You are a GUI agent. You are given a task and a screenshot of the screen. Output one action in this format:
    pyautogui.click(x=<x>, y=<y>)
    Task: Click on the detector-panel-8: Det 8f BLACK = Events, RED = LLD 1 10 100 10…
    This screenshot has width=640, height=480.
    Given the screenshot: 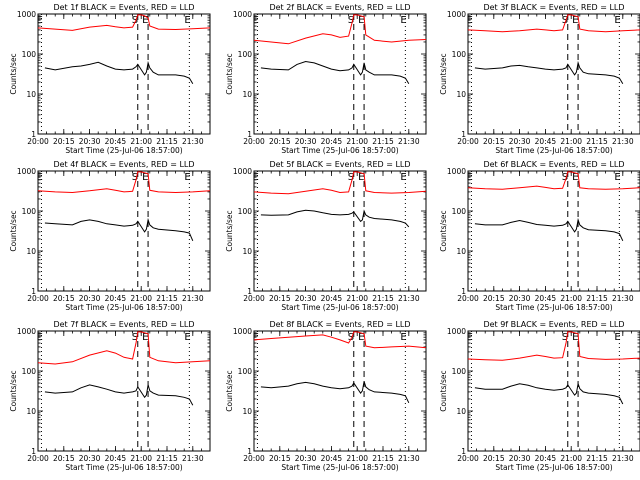 What is the action you would take?
    pyautogui.click(x=326, y=396)
    